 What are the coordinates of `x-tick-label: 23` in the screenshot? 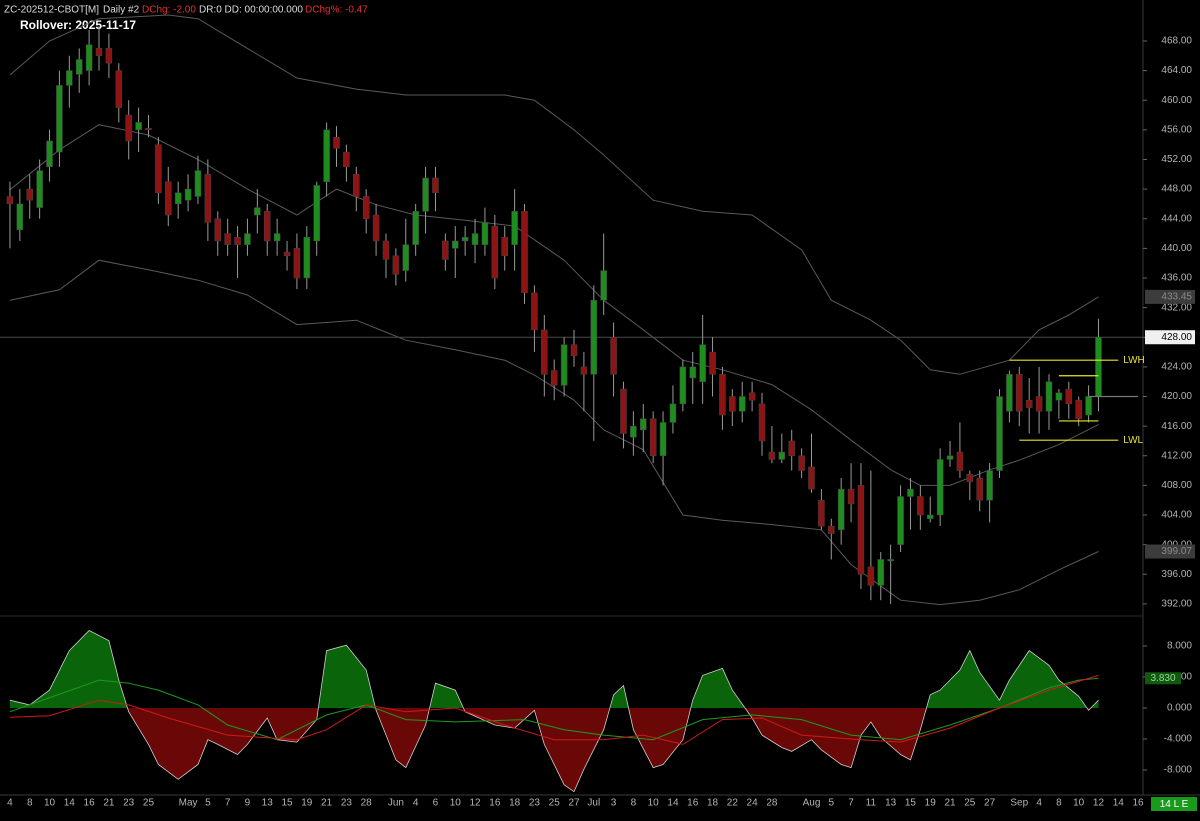 It's located at (129, 803).